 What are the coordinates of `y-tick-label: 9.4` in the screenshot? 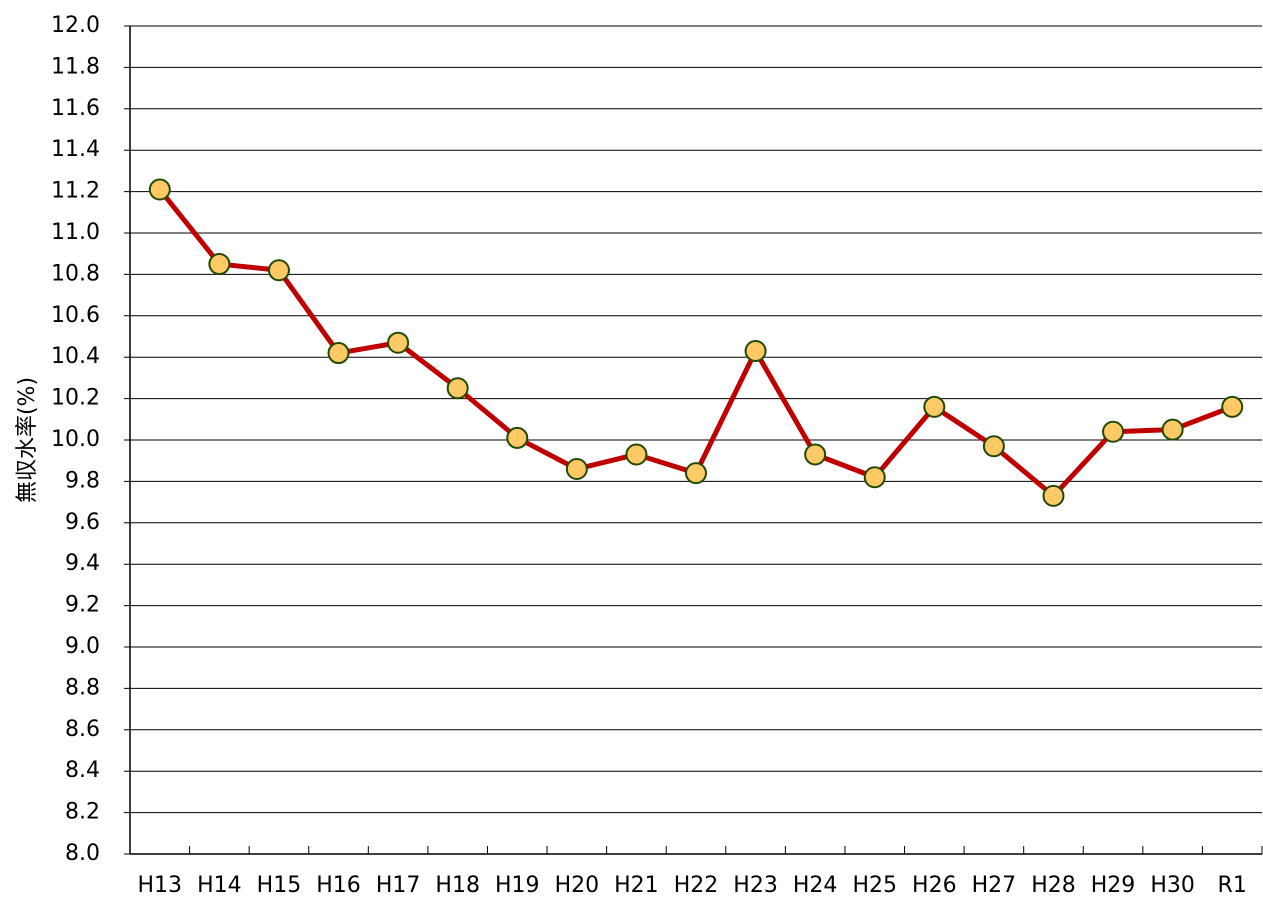 It's located at (82, 563).